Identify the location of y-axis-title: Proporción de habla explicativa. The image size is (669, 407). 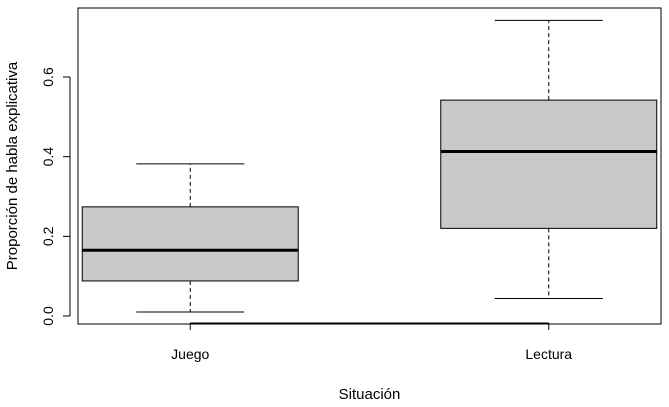
(12, 165).